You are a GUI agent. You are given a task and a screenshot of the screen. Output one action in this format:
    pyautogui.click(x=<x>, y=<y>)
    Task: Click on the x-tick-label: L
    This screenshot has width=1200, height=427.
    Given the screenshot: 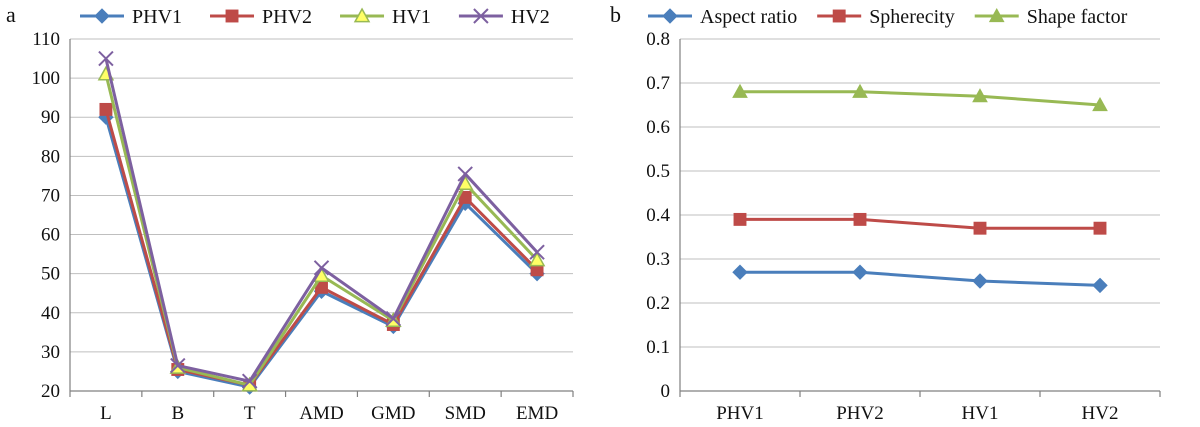 What is the action you would take?
    pyautogui.click(x=106, y=413)
    